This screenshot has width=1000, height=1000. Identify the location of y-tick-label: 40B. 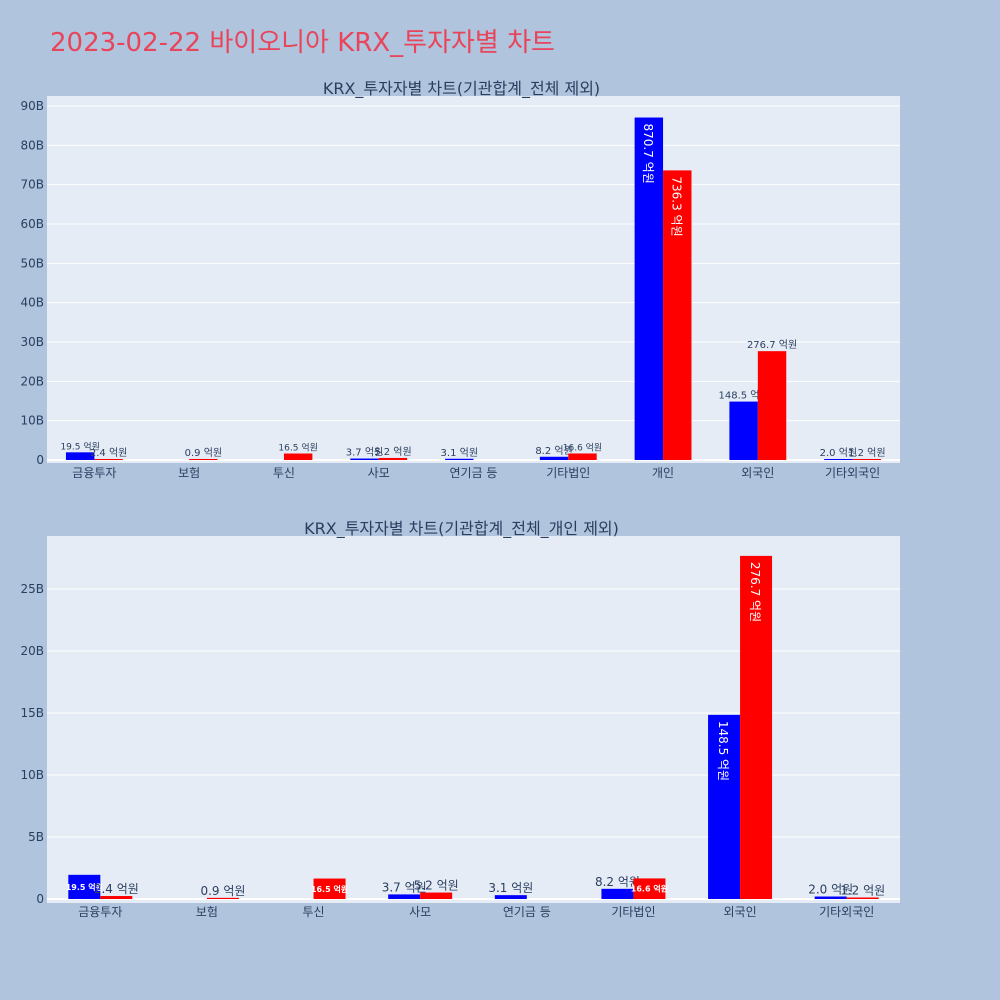
(32, 303).